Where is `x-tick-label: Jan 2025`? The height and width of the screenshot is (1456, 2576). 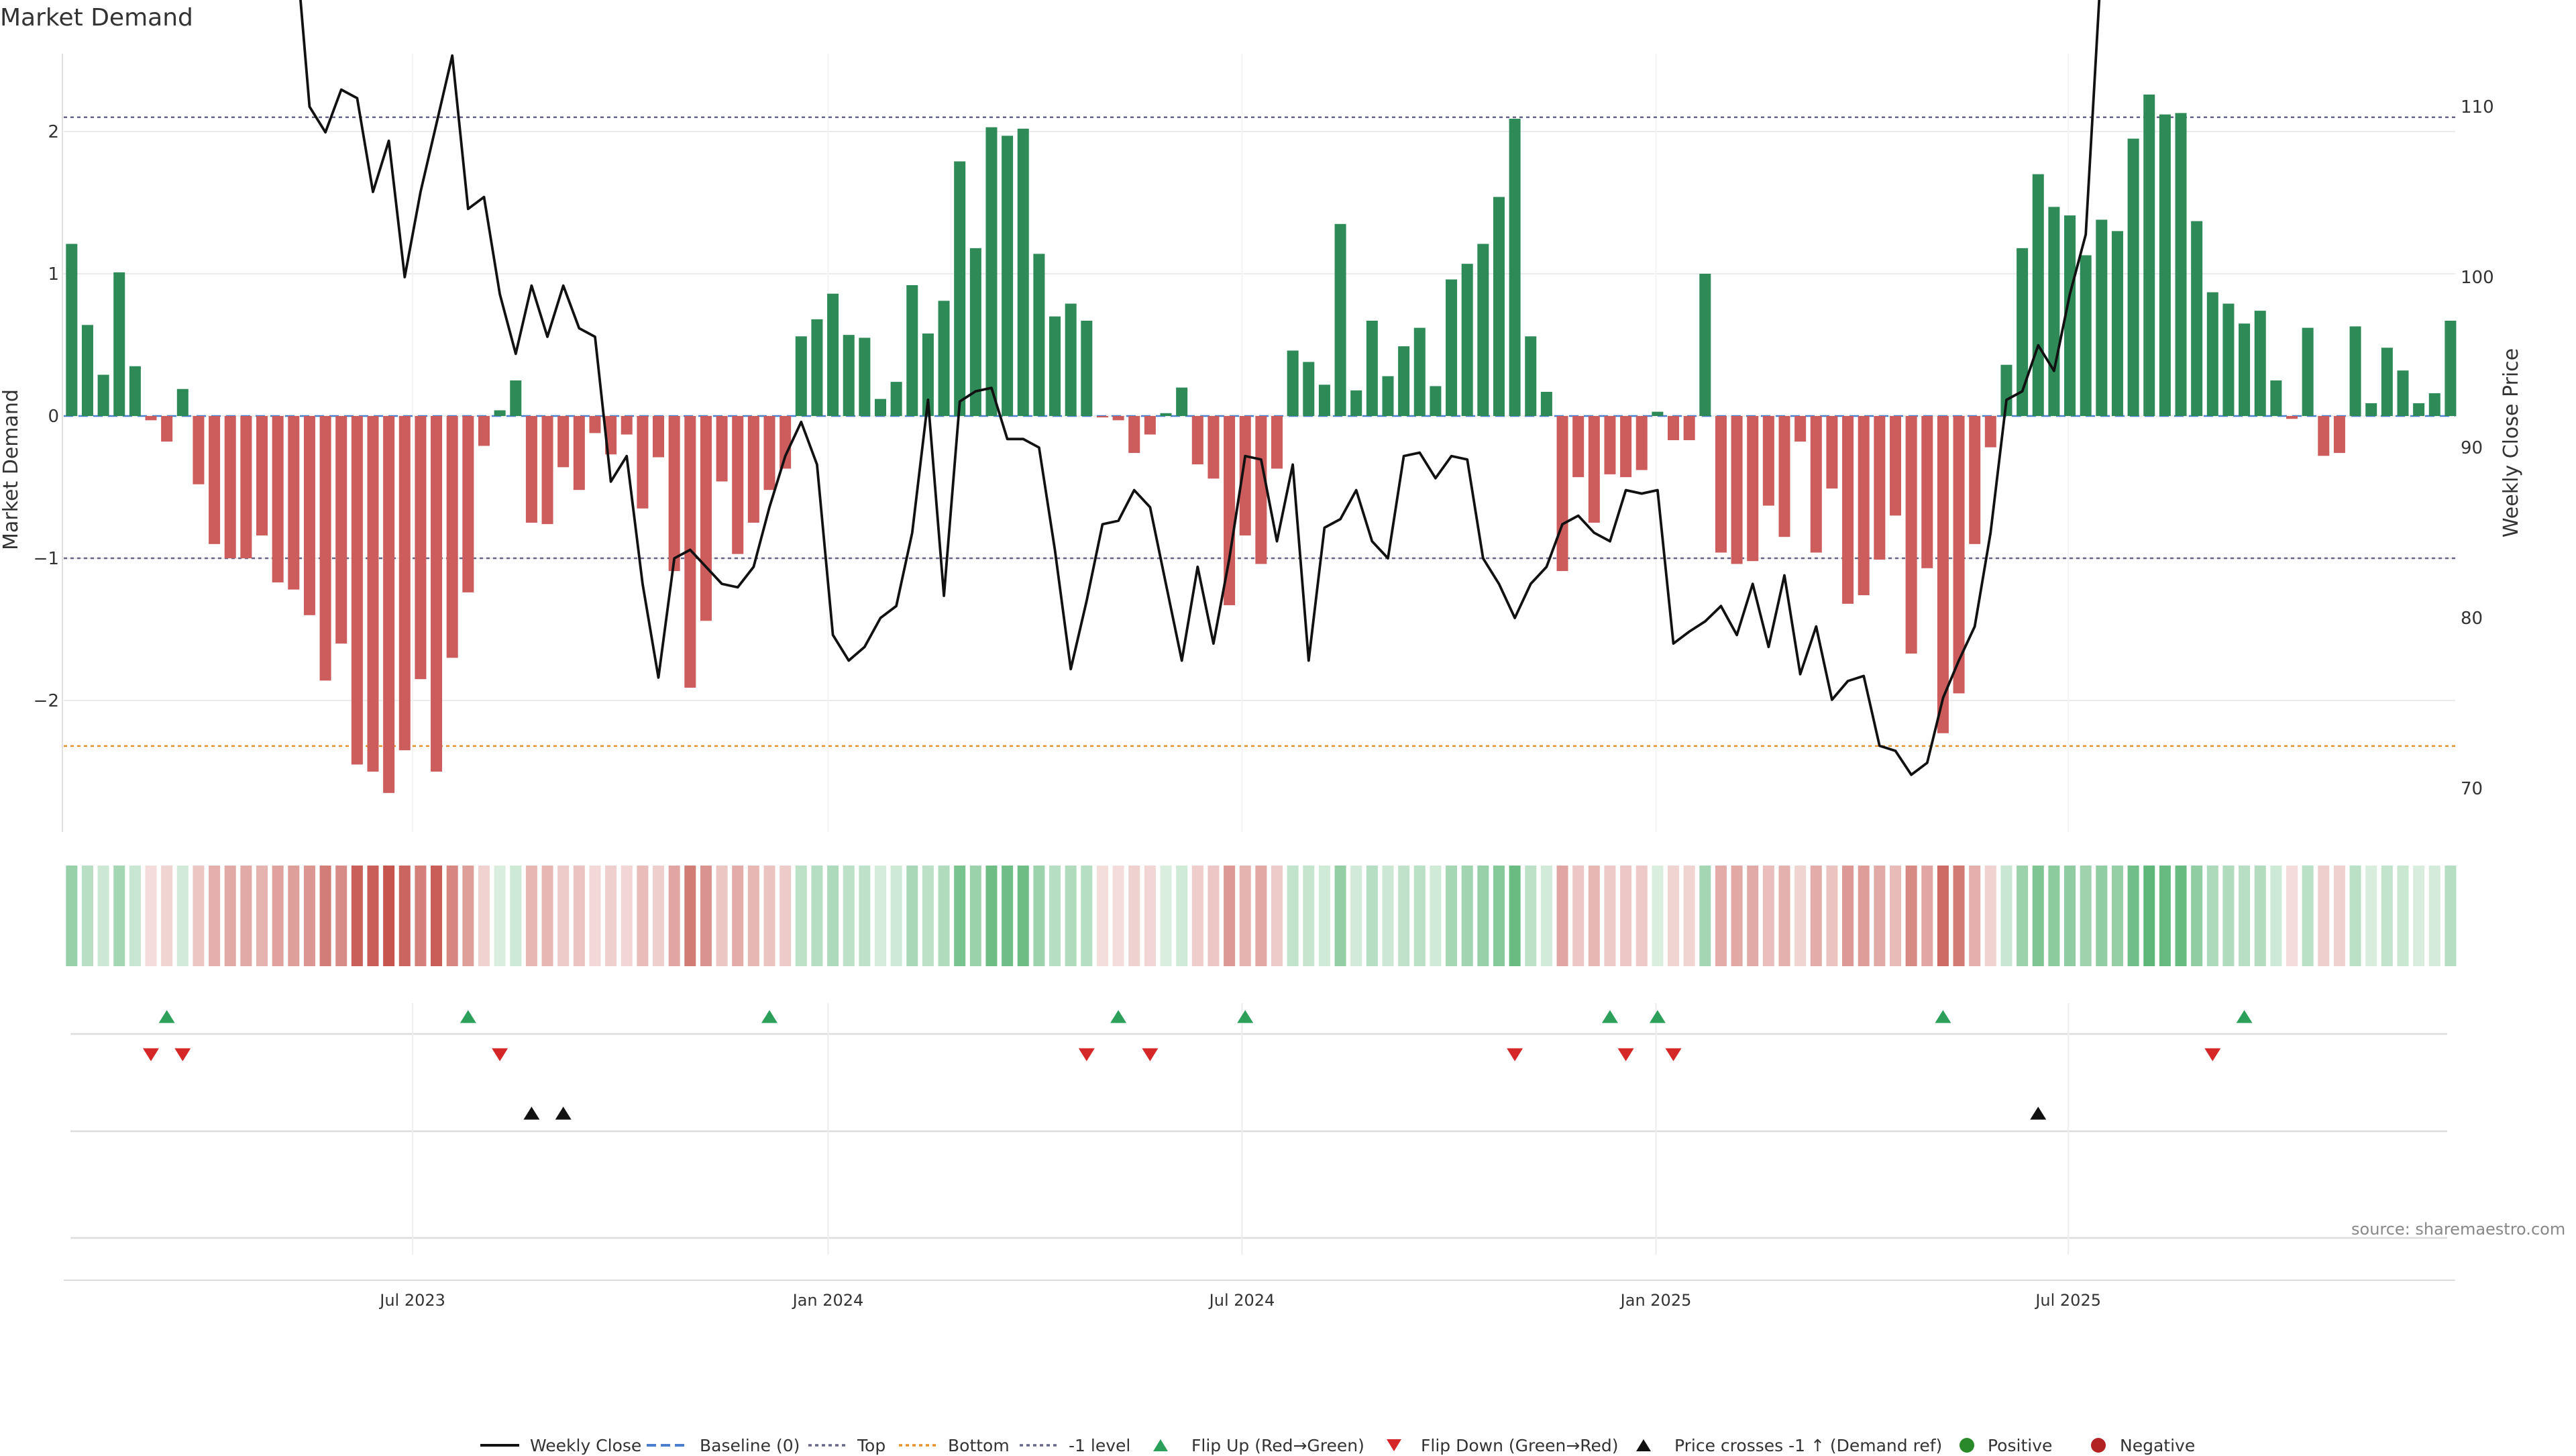
x-tick-label: Jan 2025 is located at coordinates (1655, 1301).